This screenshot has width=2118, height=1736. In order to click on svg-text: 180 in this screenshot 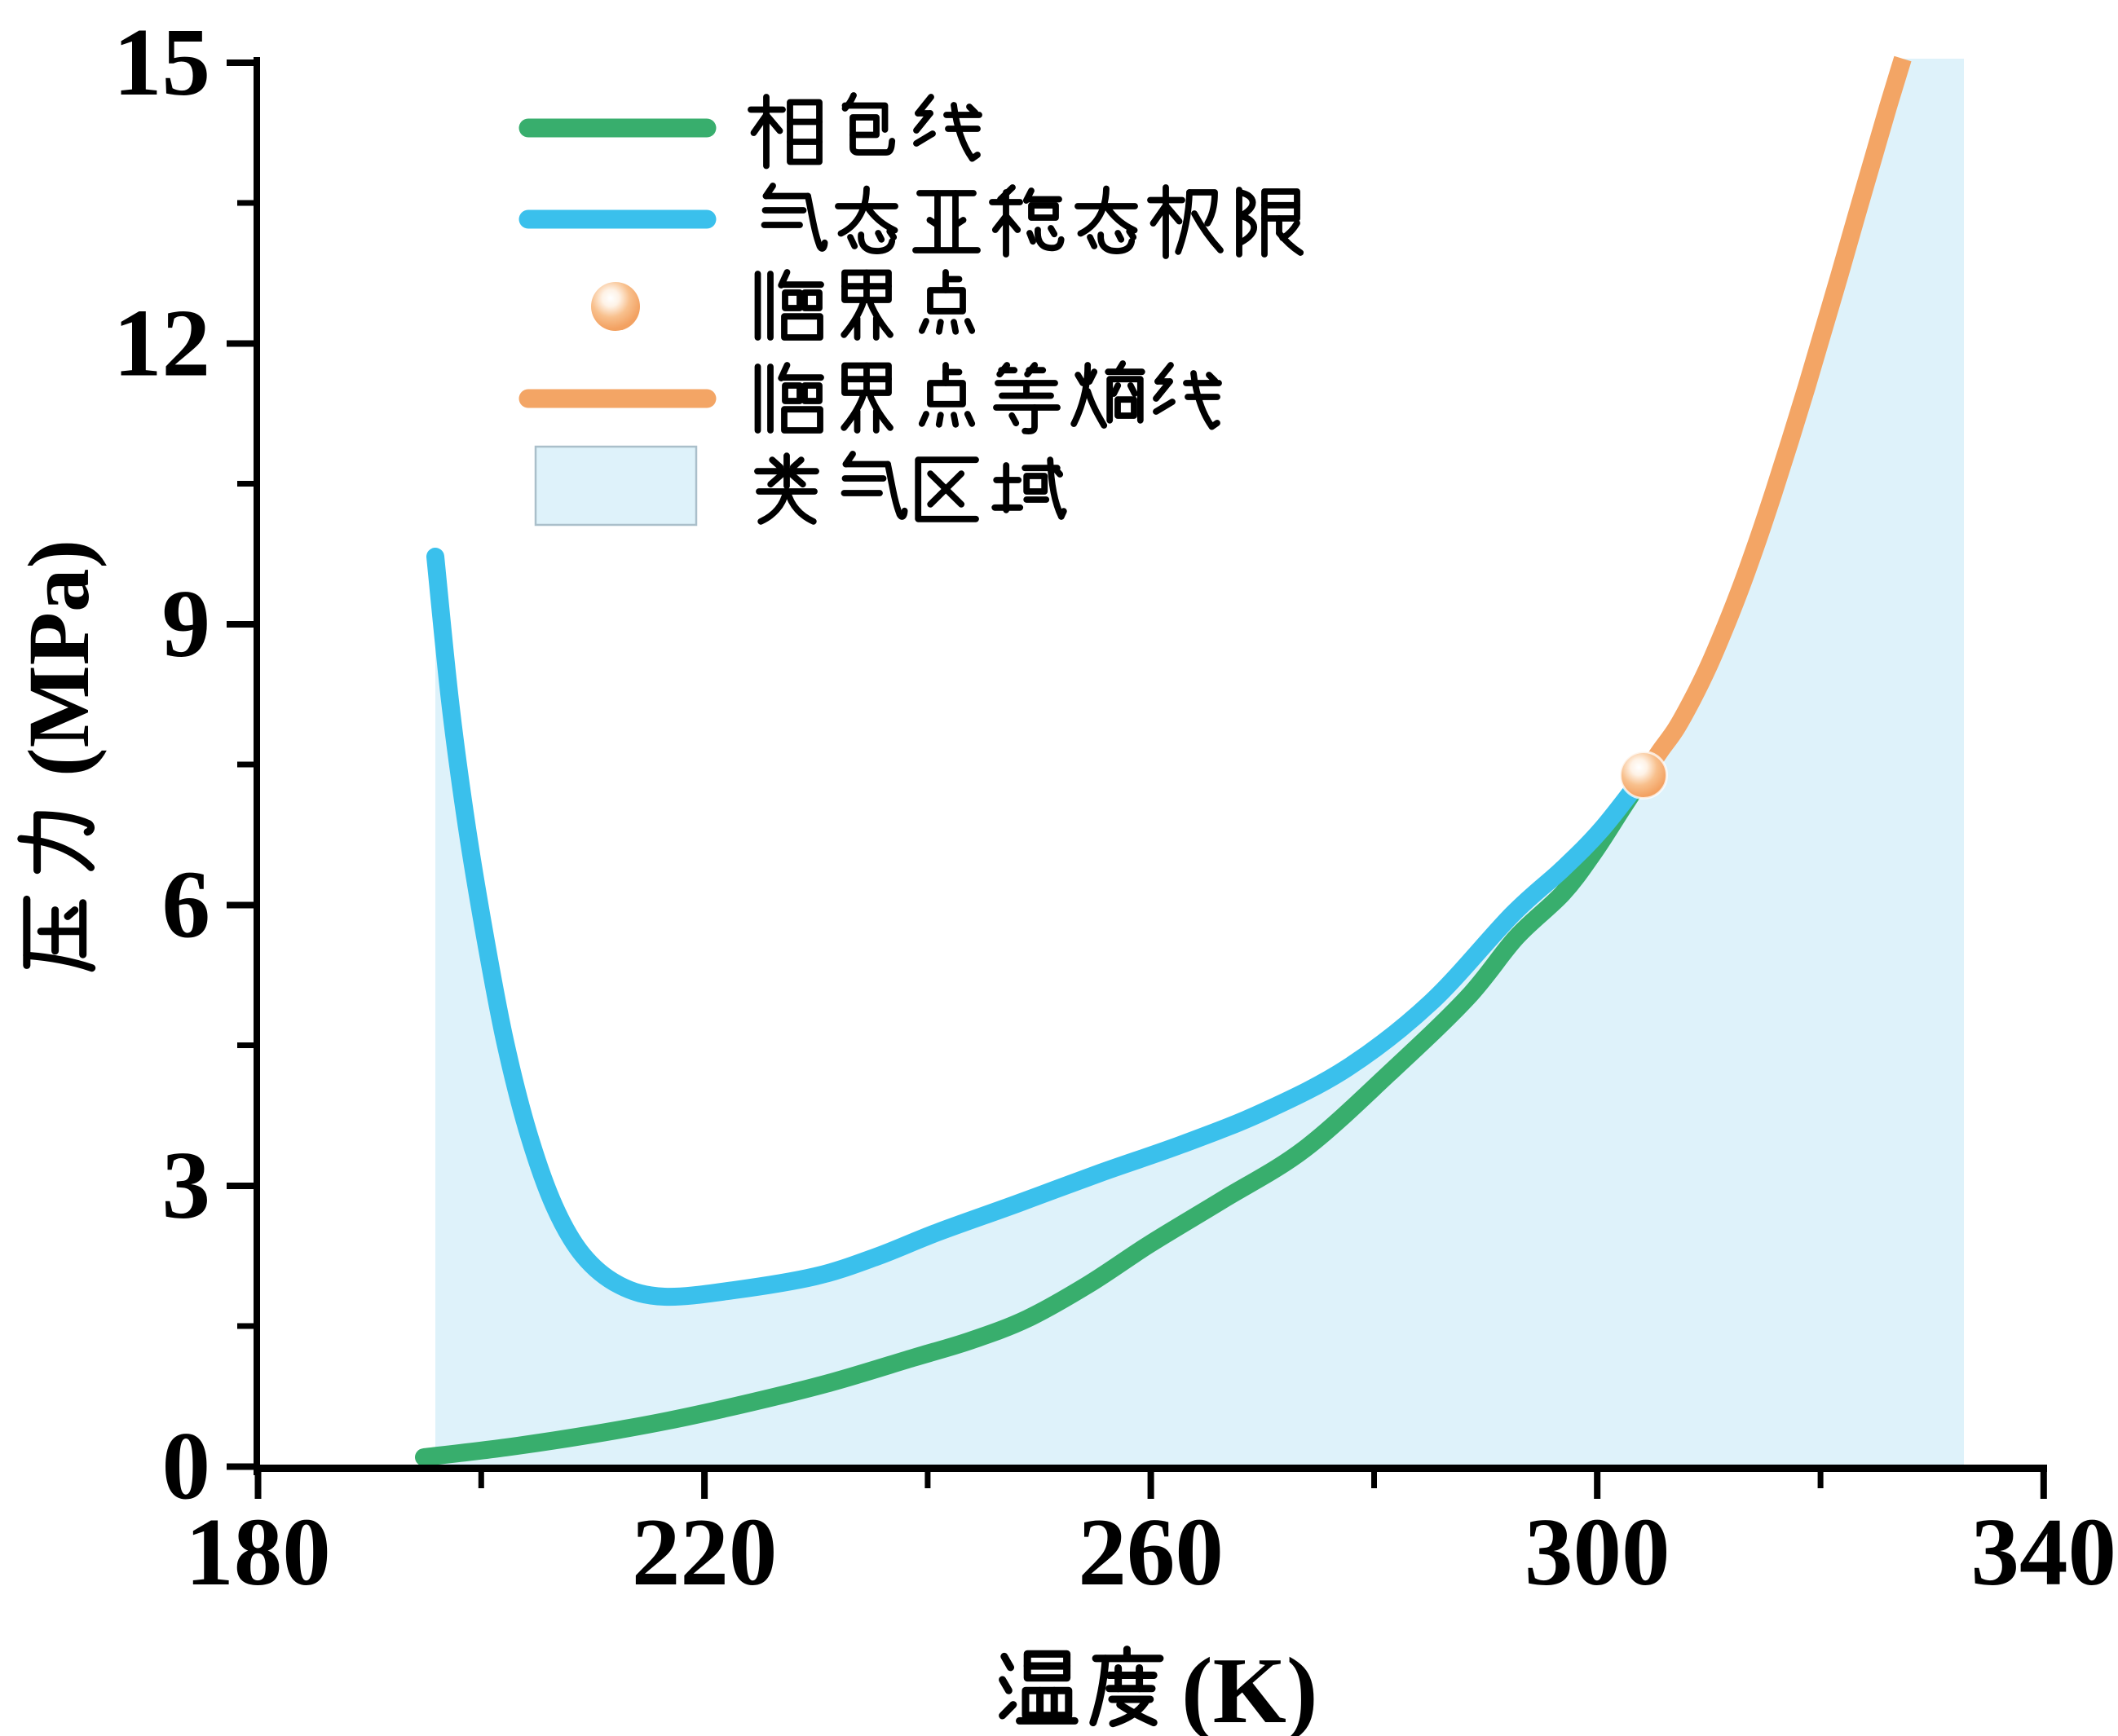, I will do `click(258, 1552)`.